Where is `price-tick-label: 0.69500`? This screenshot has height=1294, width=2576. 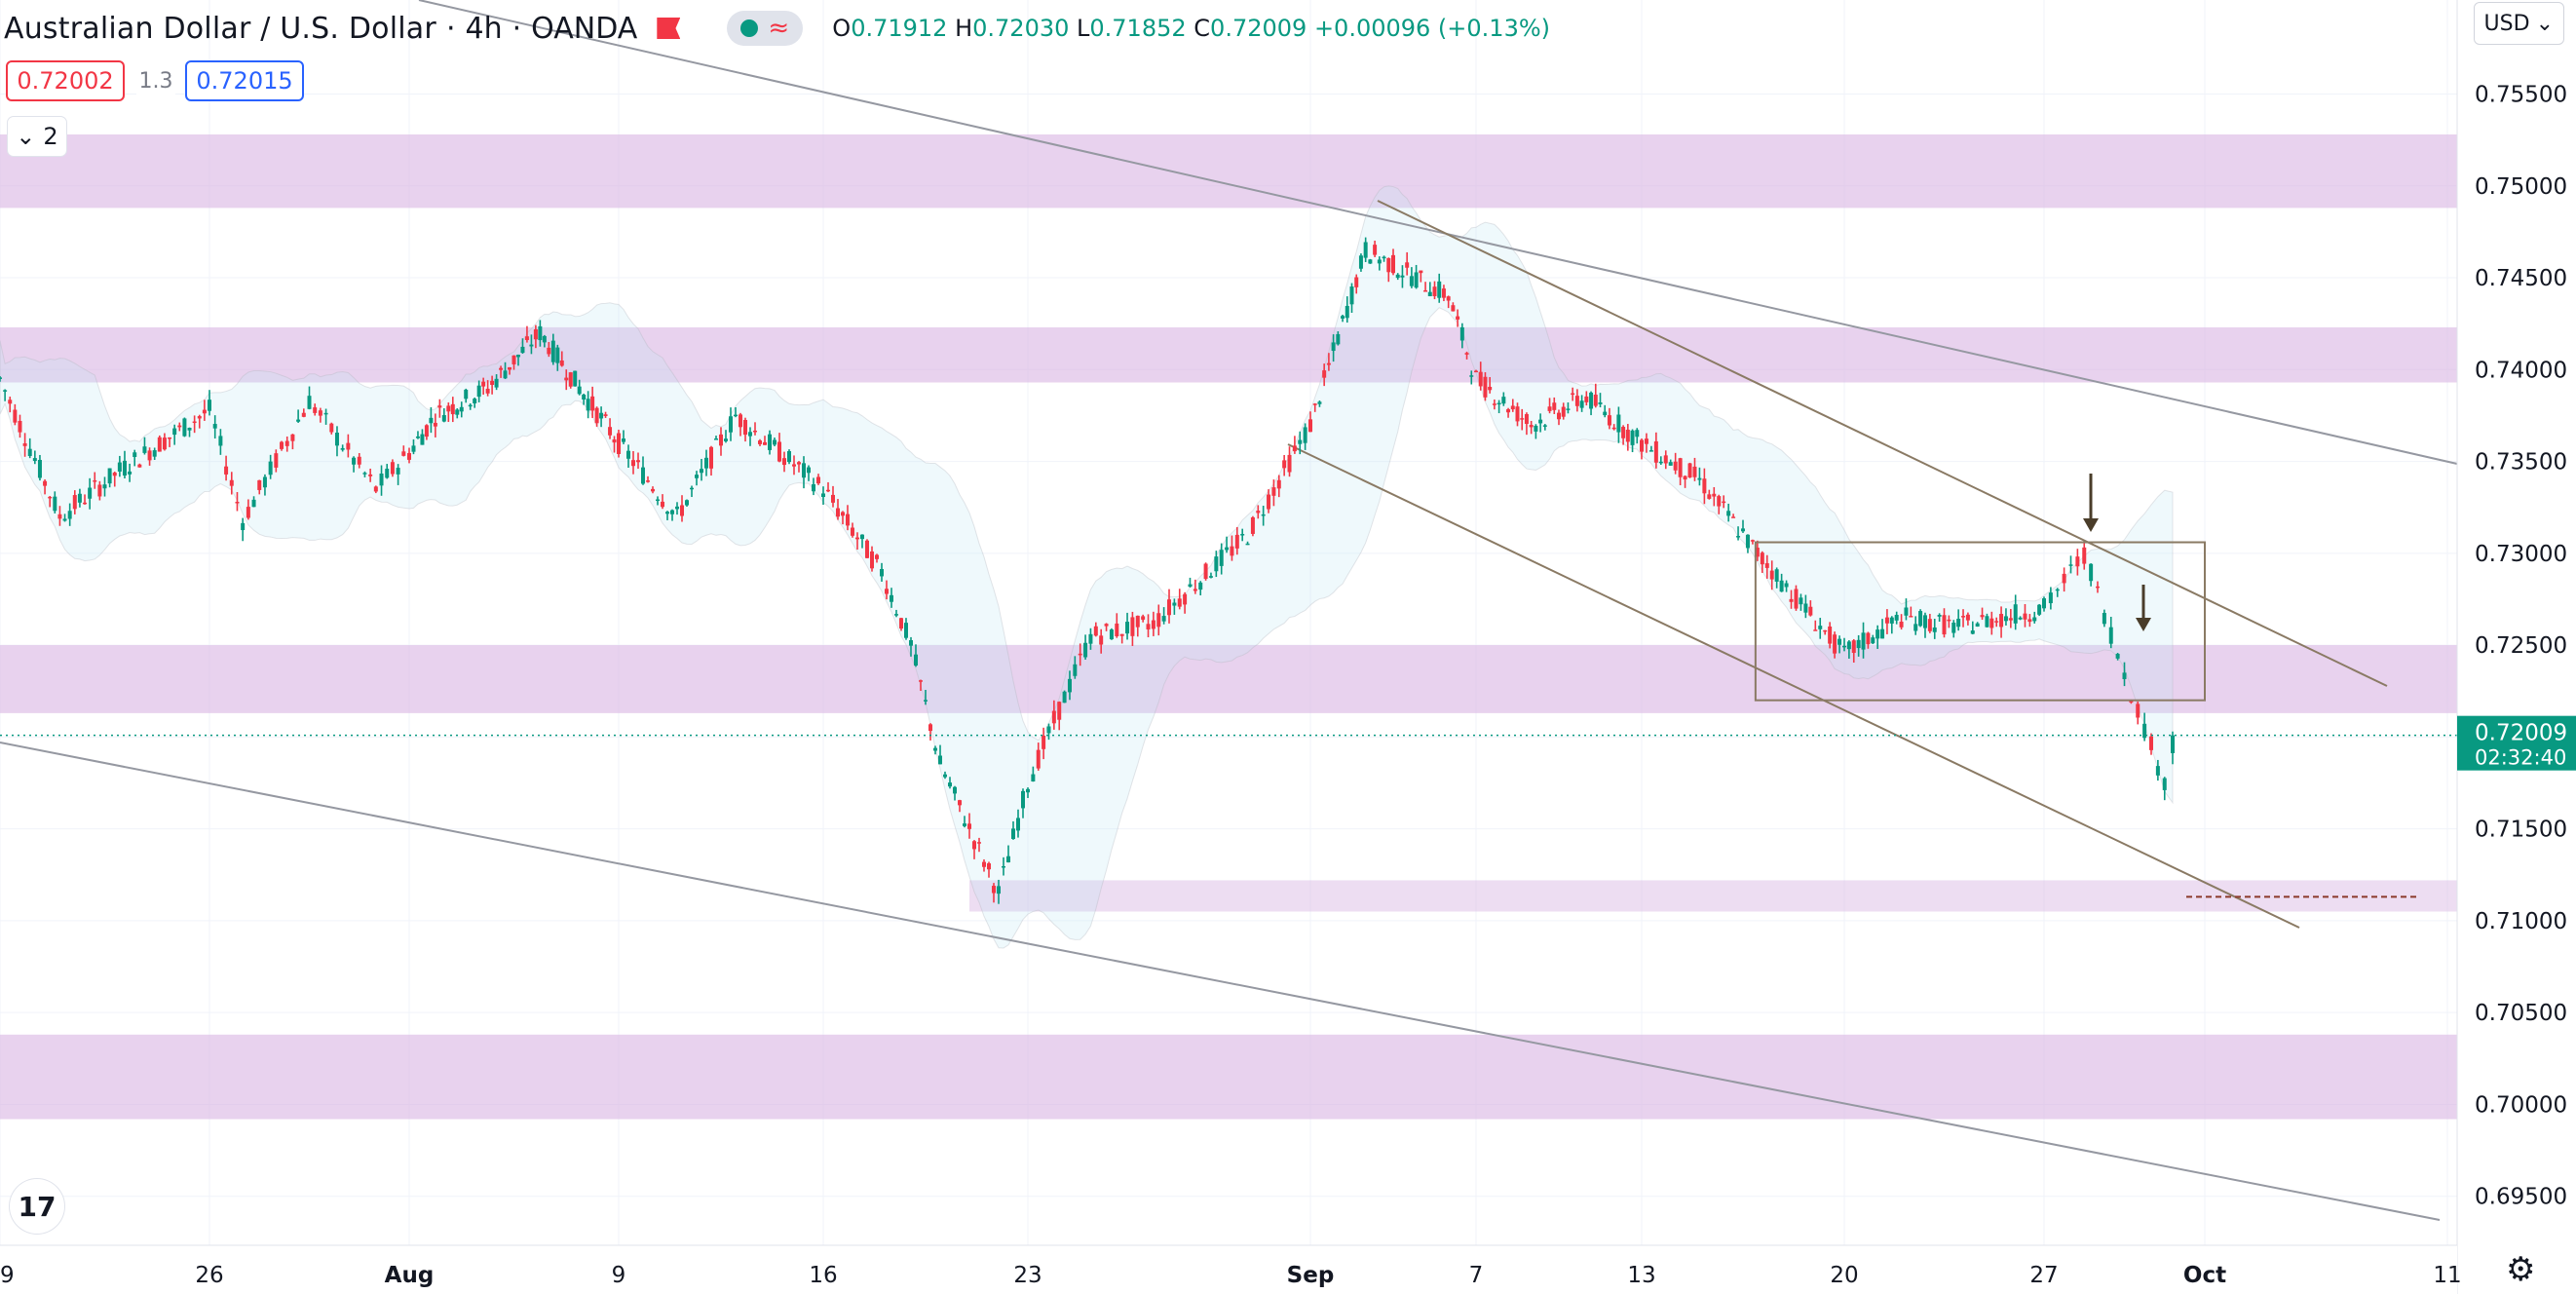
price-tick-label: 0.69500 is located at coordinates (2521, 1197).